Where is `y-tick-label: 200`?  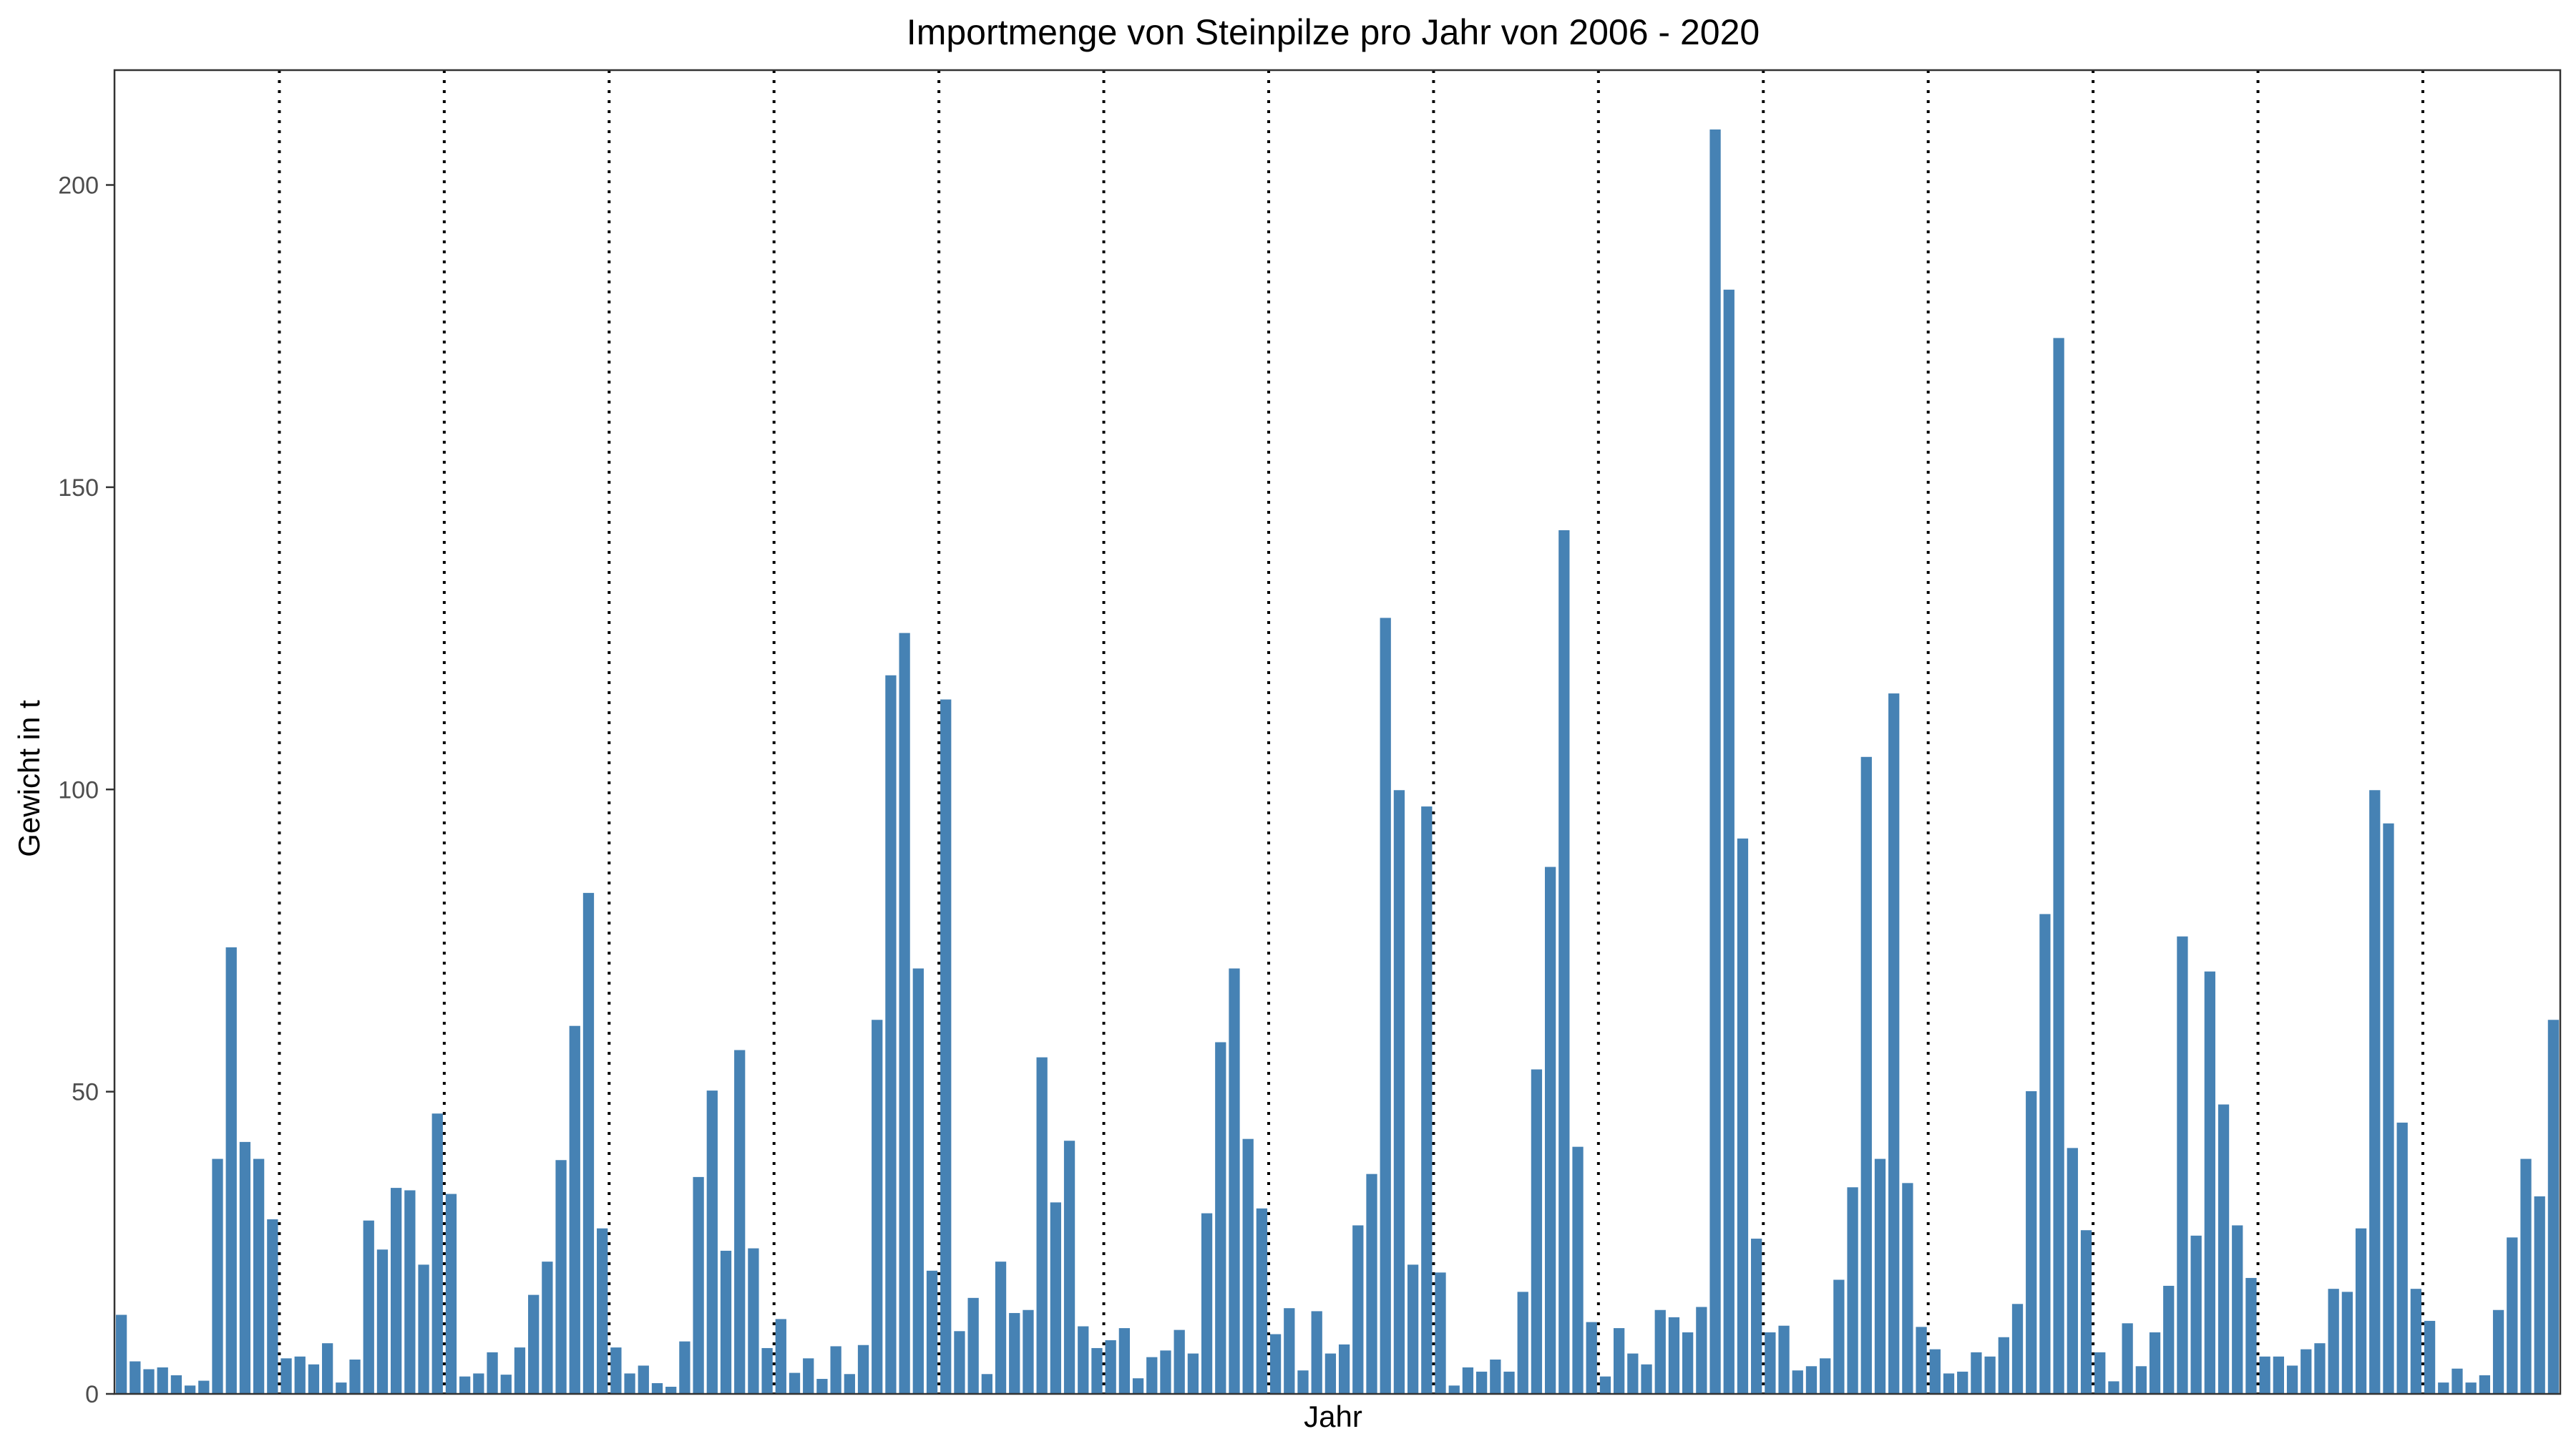 y-tick-label: 200 is located at coordinates (78, 186).